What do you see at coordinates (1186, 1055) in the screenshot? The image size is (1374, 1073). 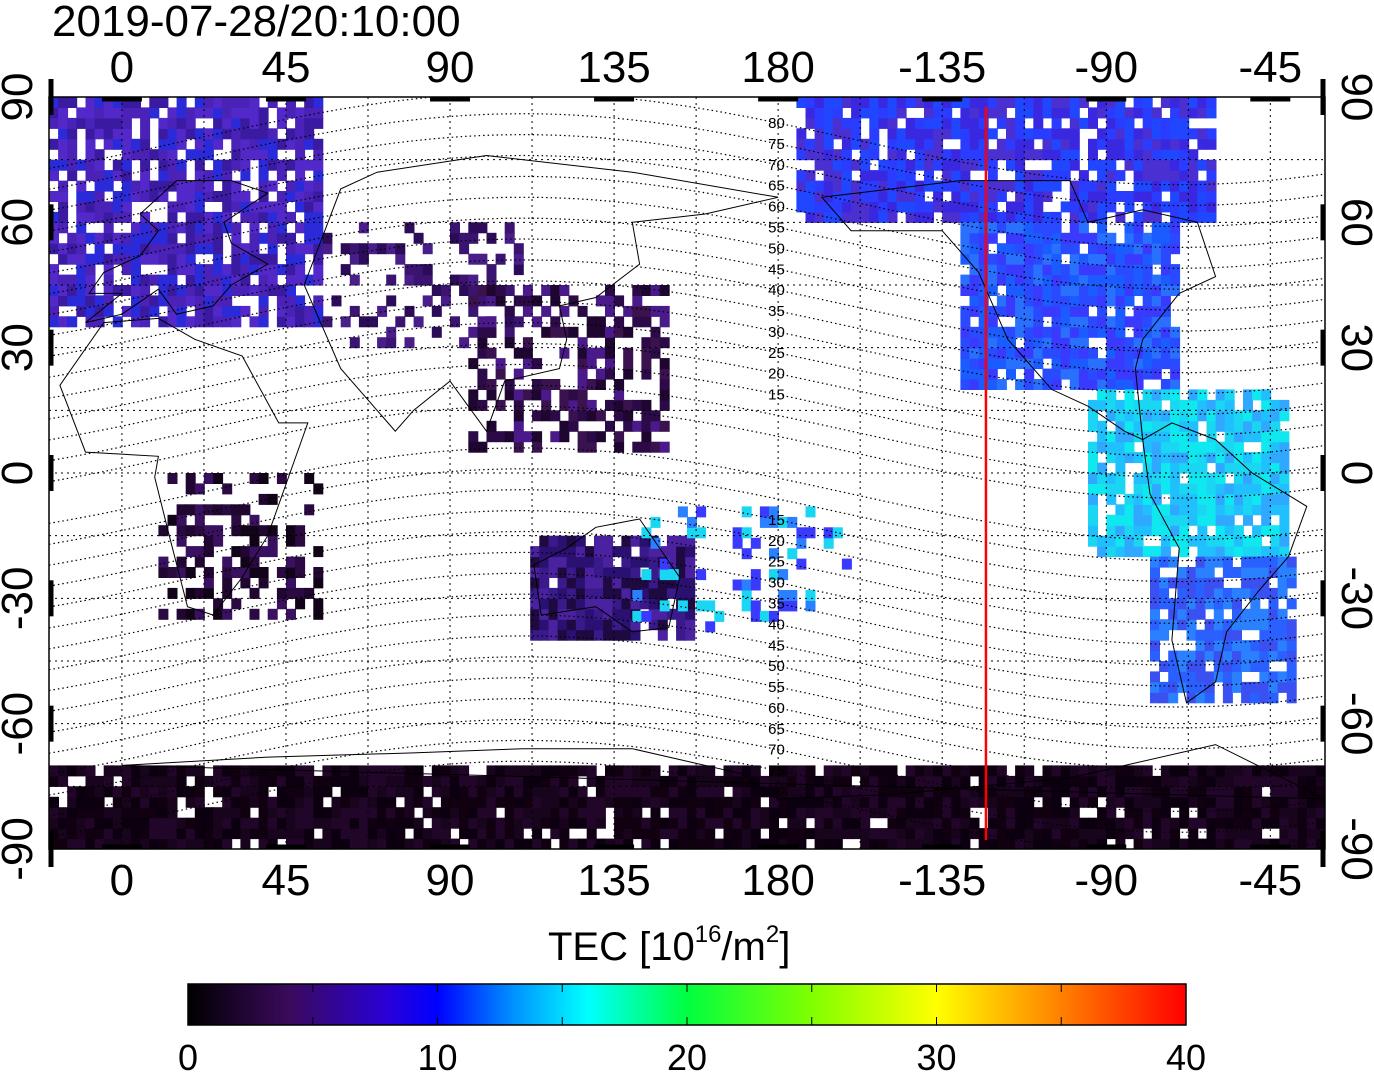 I see `colorbar-tick-label: 40` at bounding box center [1186, 1055].